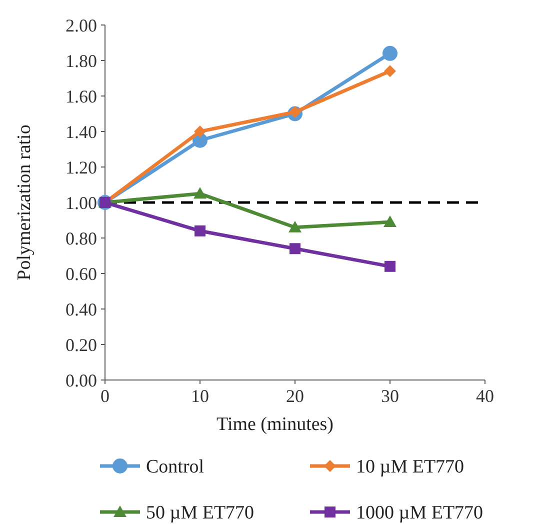  What do you see at coordinates (81, 202) in the screenshot?
I see `y-tick-label: 1.00` at bounding box center [81, 202].